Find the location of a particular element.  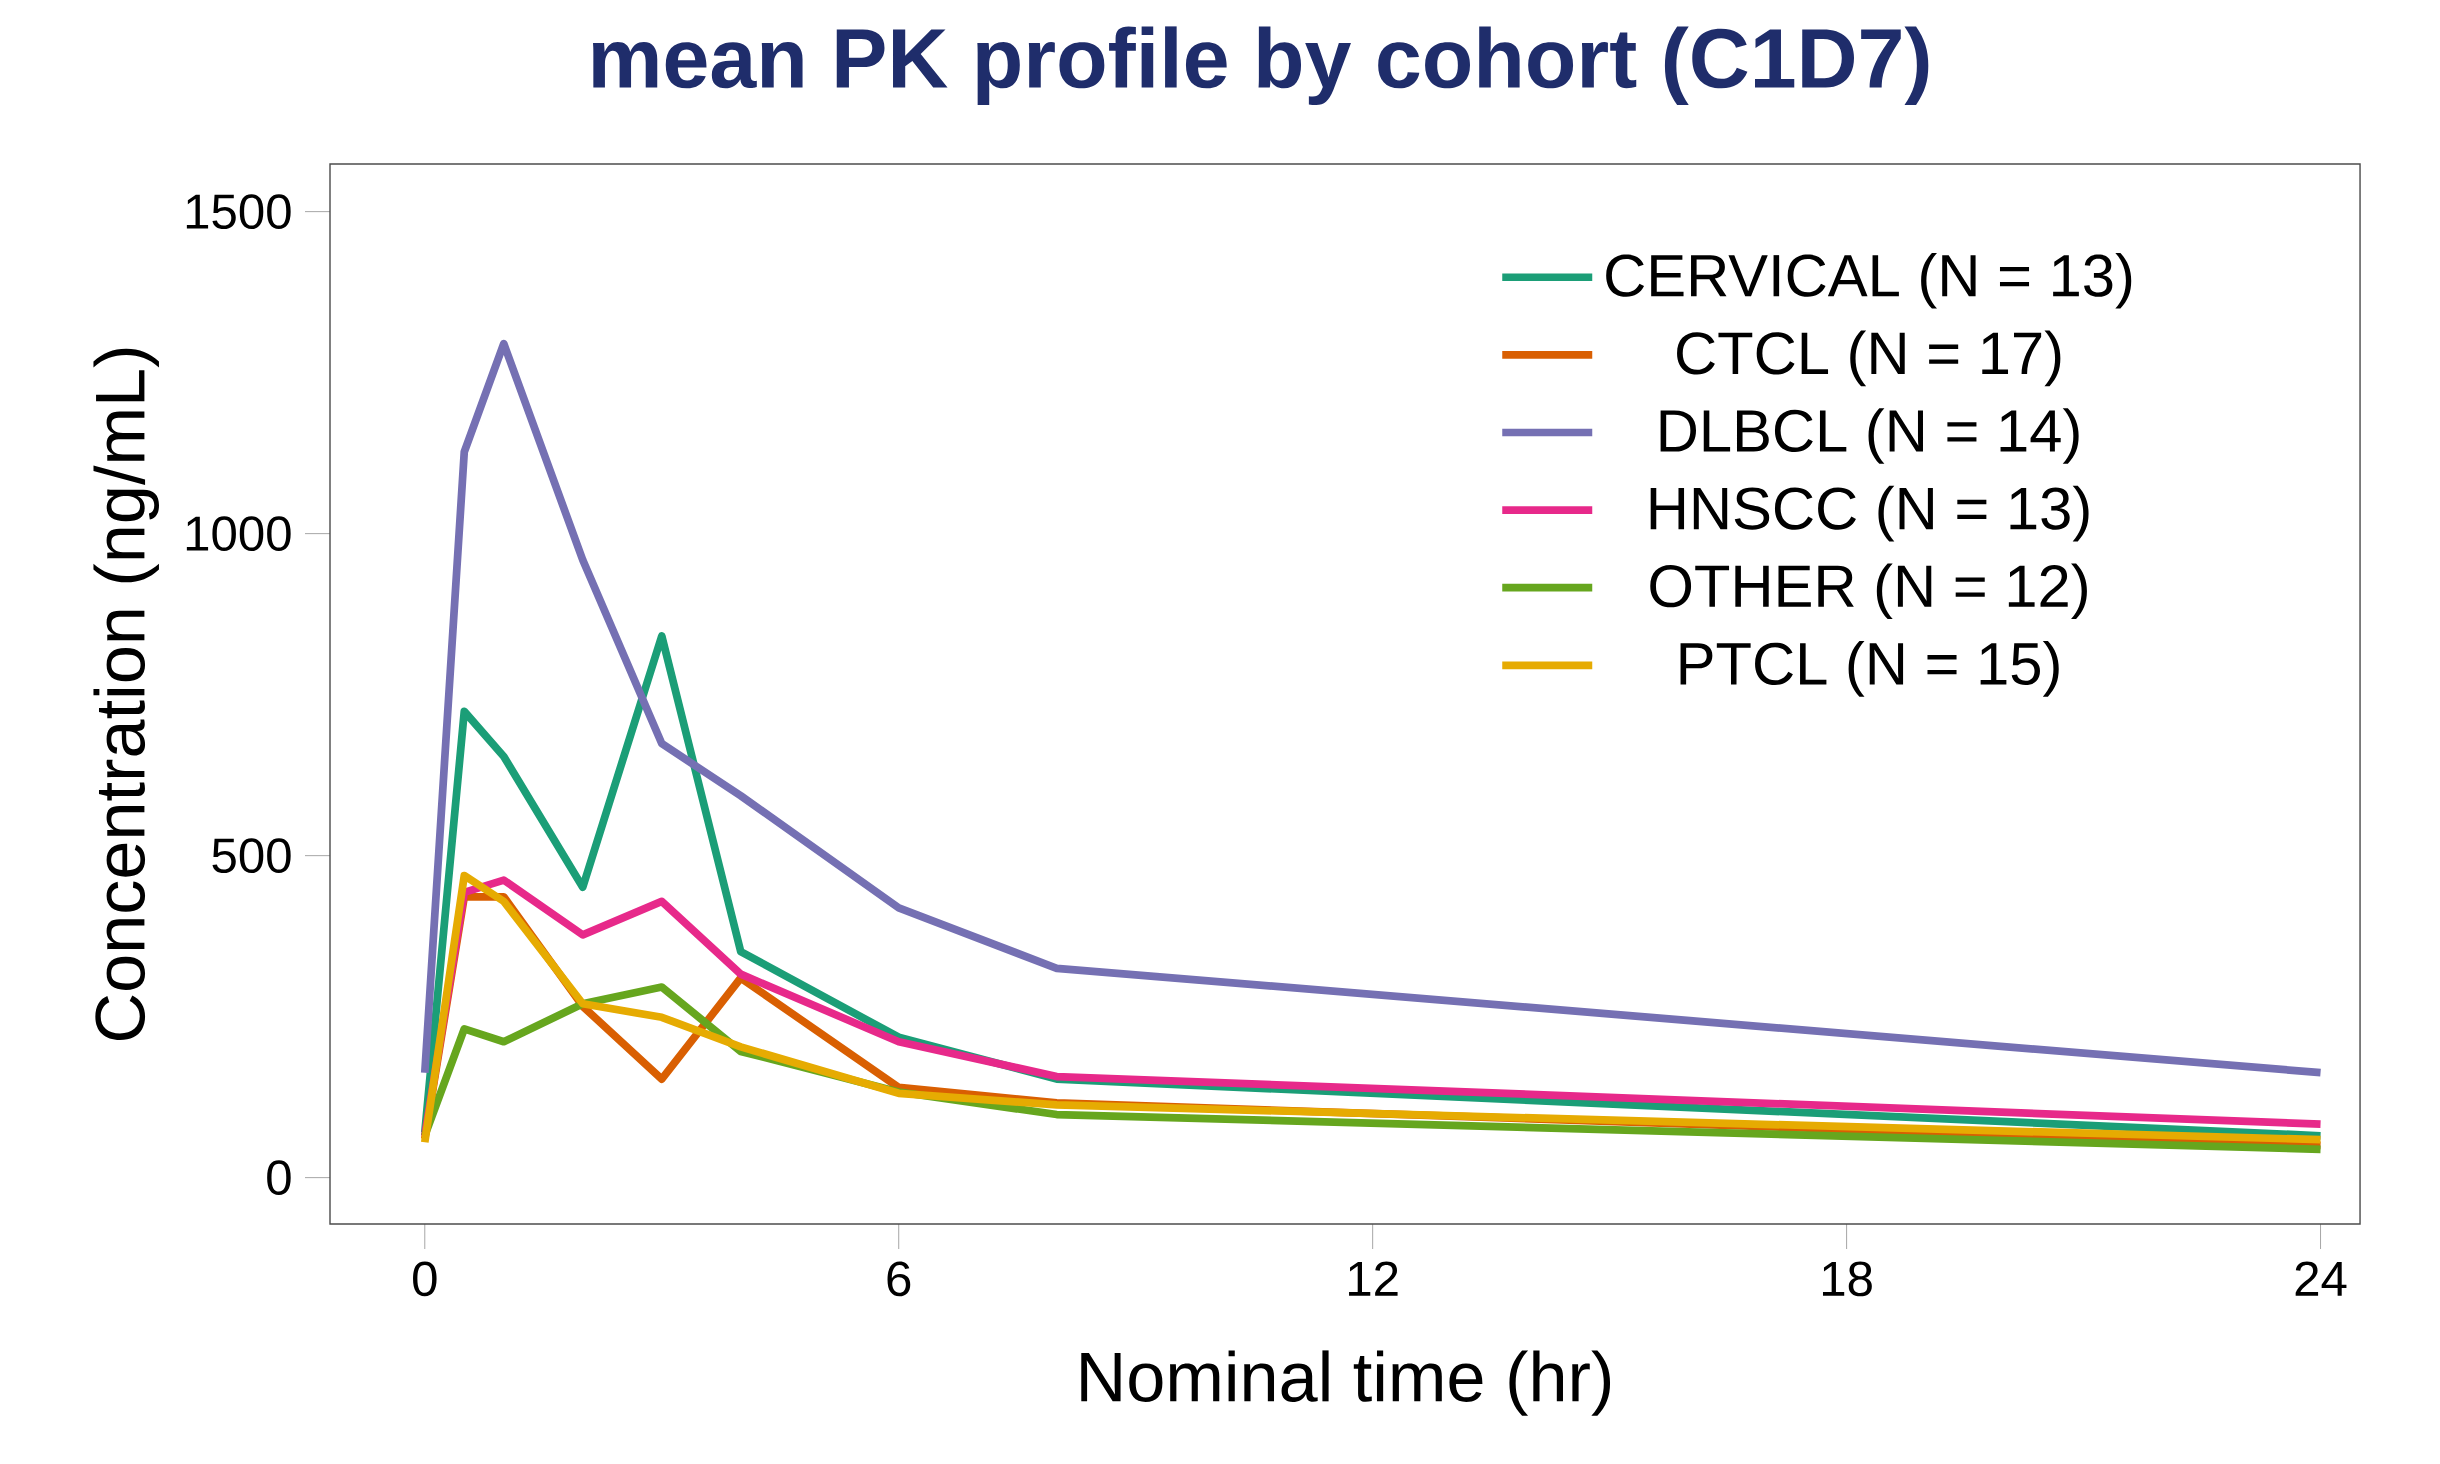

x-tick-label: 0 is located at coordinates (425, 1279).